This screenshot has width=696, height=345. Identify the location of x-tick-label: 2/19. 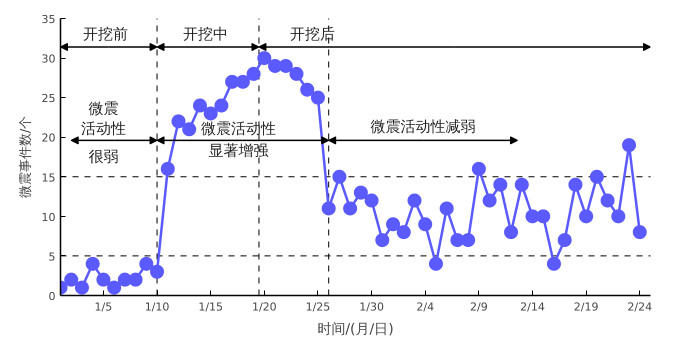
(586, 307).